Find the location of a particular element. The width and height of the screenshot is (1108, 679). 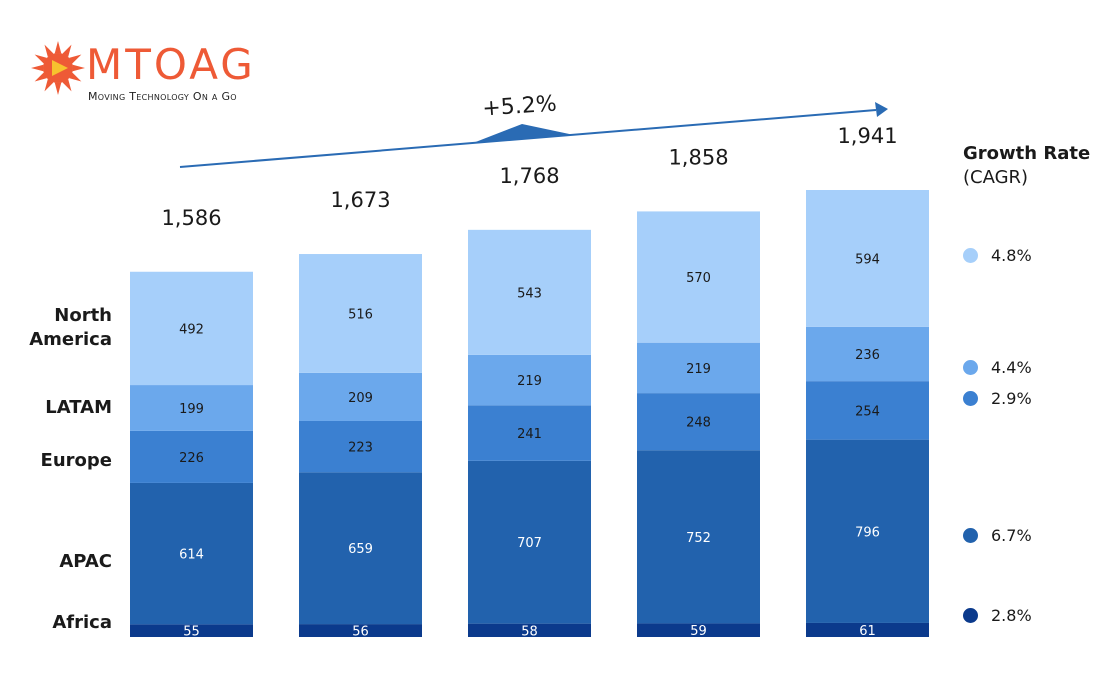

data-label: 594 is located at coordinates (867, 259).